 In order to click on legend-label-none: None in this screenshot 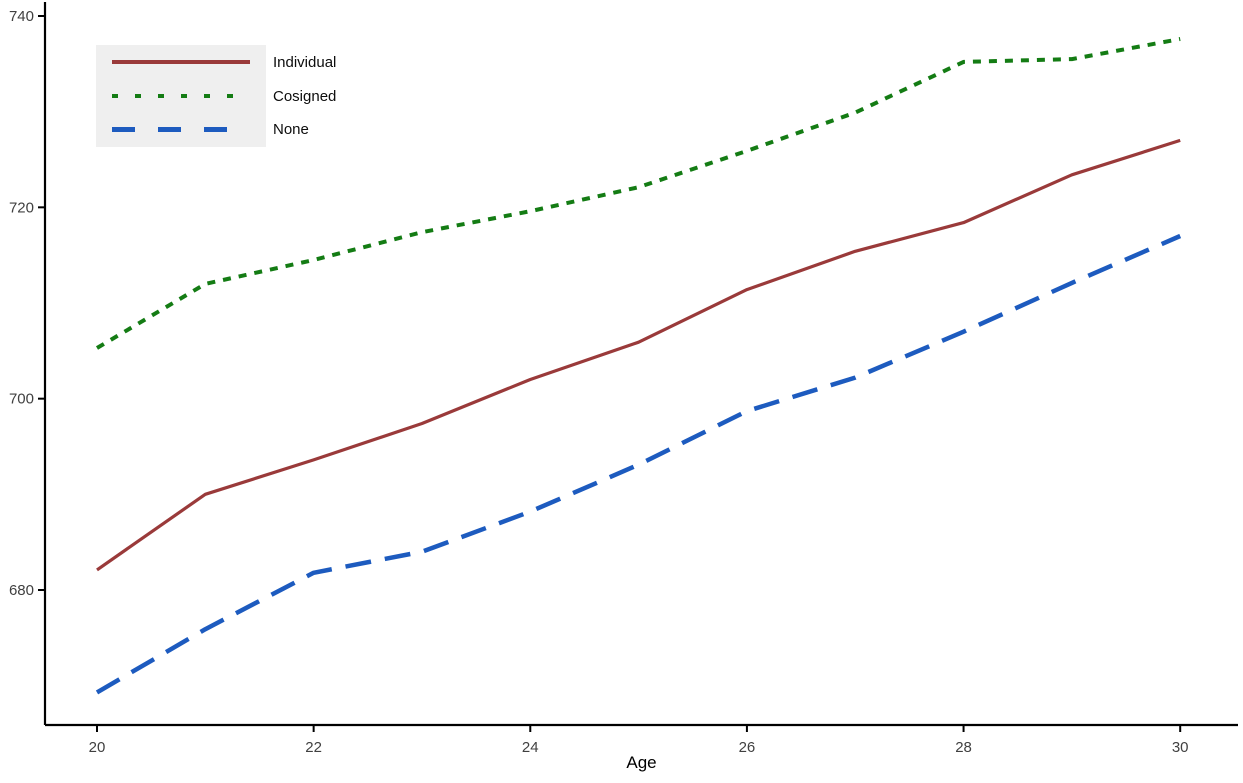, I will do `click(291, 129)`.